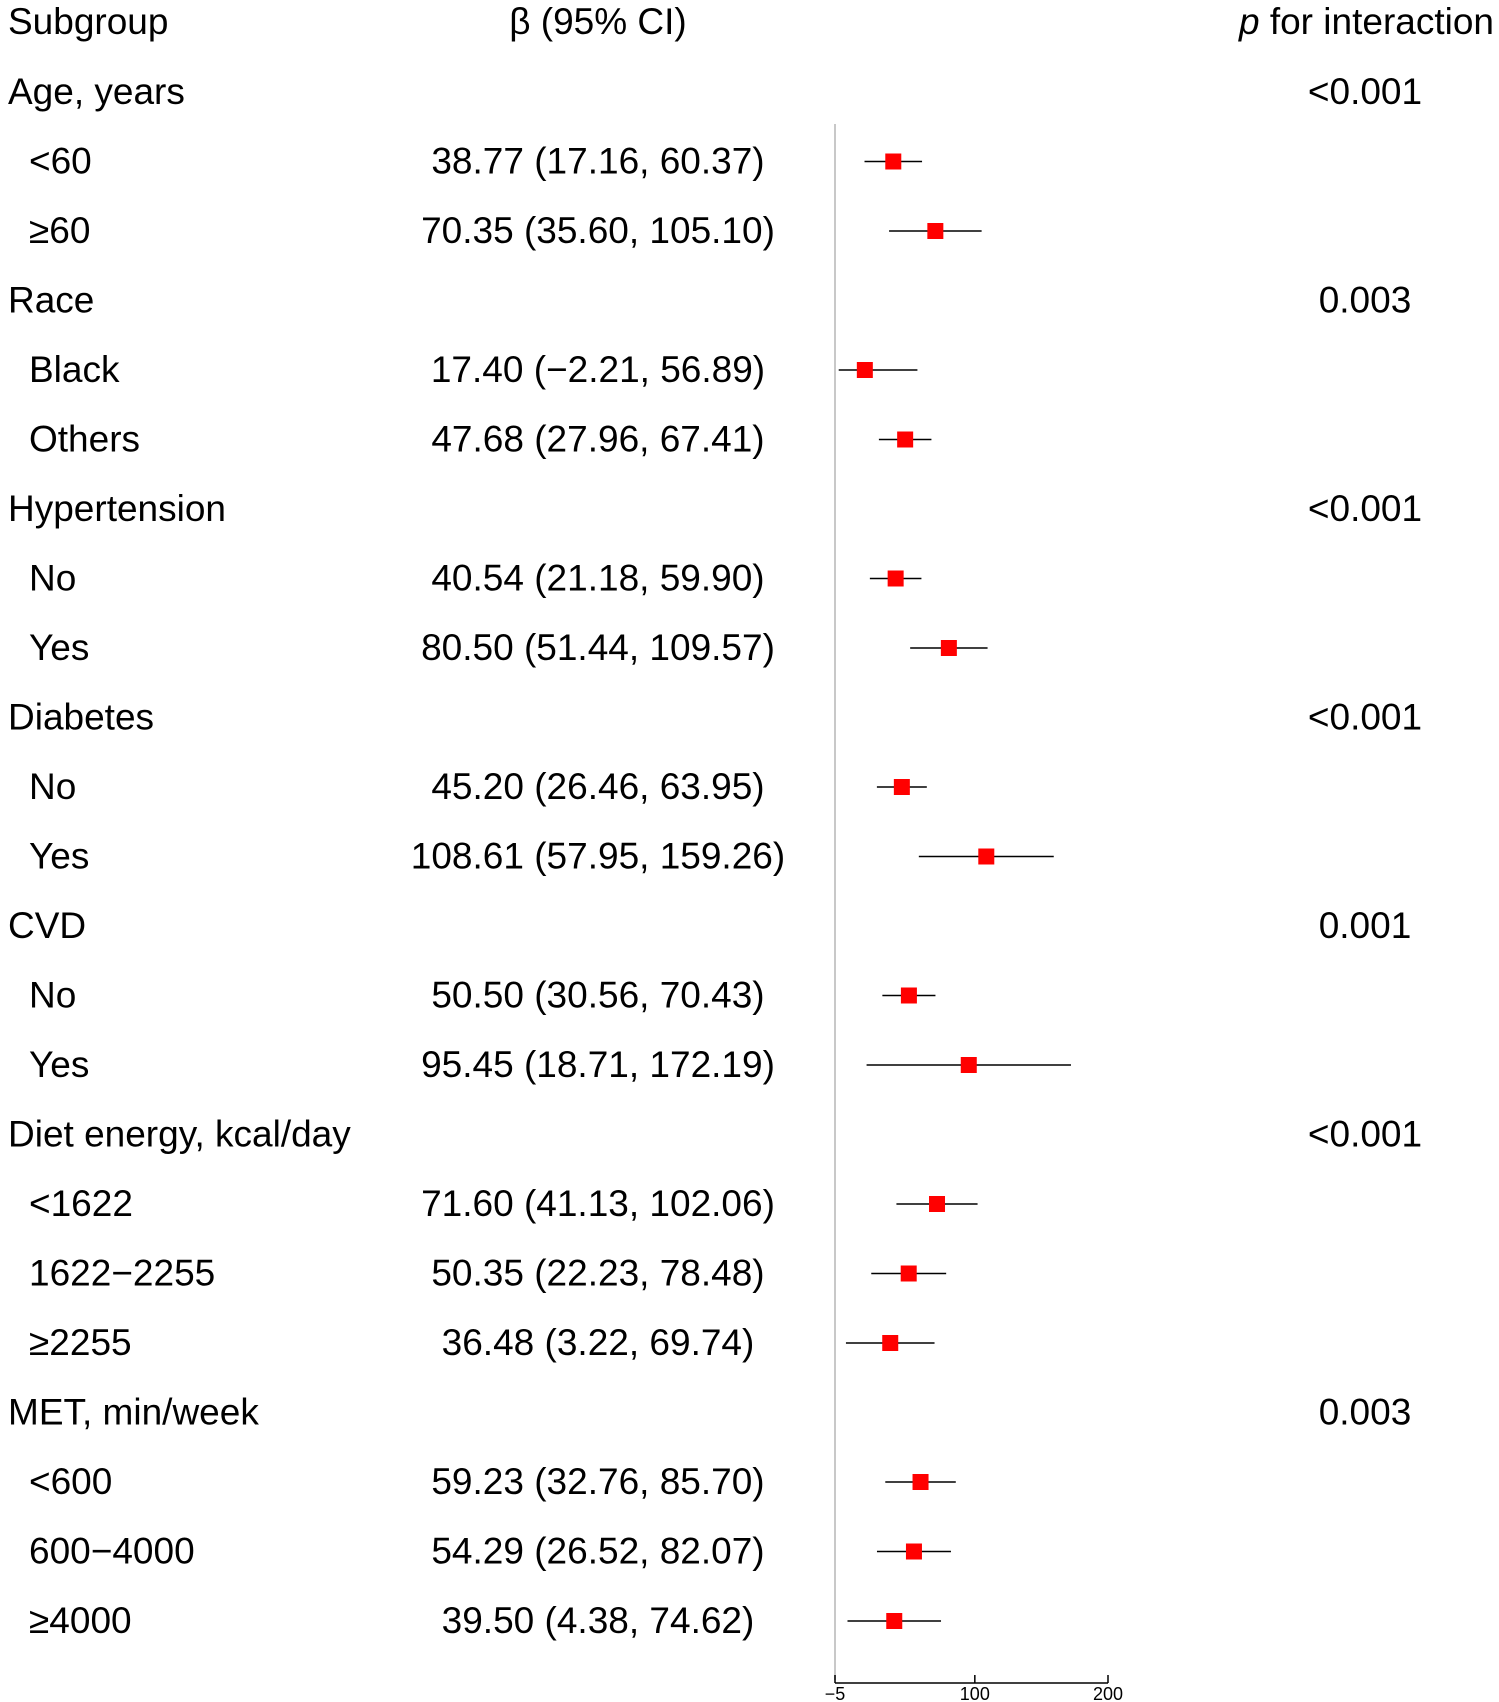 The width and height of the screenshot is (1499, 1702). What do you see at coordinates (117, 508) in the screenshot?
I see `subgroup-header: Hypertension` at bounding box center [117, 508].